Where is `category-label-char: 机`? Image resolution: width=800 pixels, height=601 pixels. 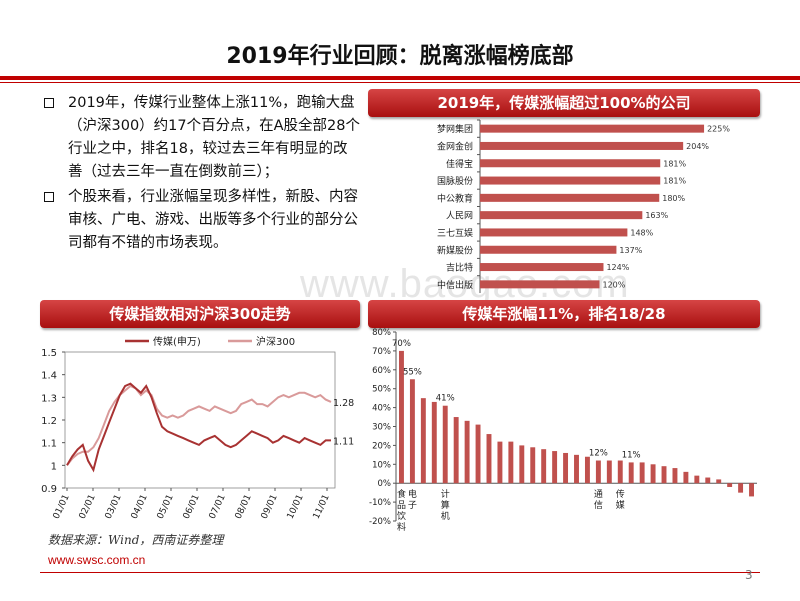
category-label-char: 机 is located at coordinates (445, 516).